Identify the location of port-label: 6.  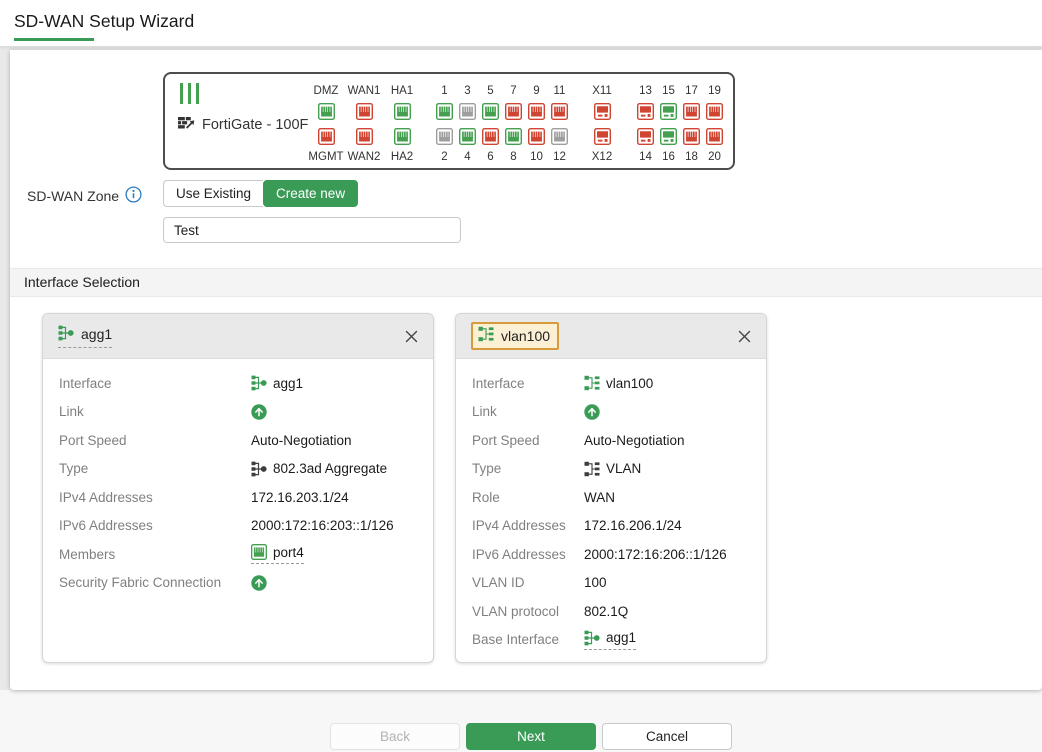
(490, 157).